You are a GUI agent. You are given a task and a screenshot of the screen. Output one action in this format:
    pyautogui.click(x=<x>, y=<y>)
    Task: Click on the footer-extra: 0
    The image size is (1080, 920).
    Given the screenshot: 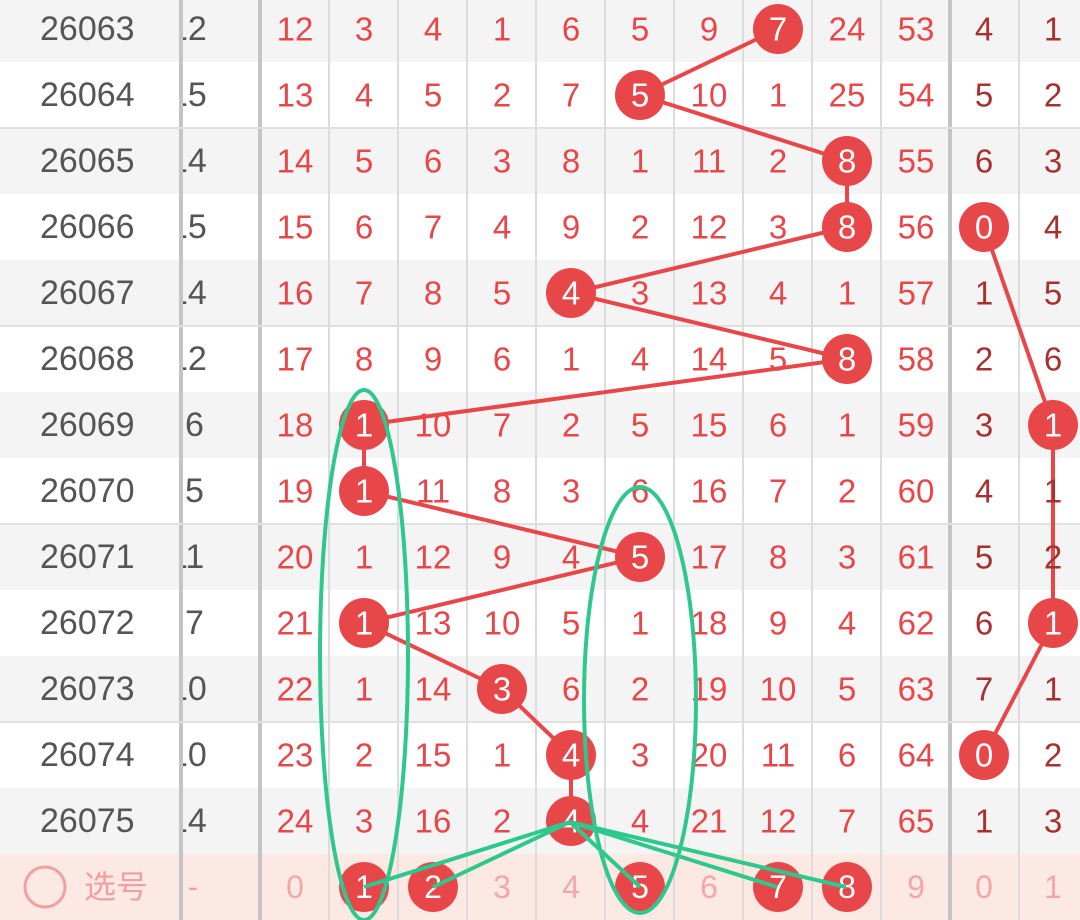 What is the action you would take?
    pyautogui.click(x=984, y=887)
    